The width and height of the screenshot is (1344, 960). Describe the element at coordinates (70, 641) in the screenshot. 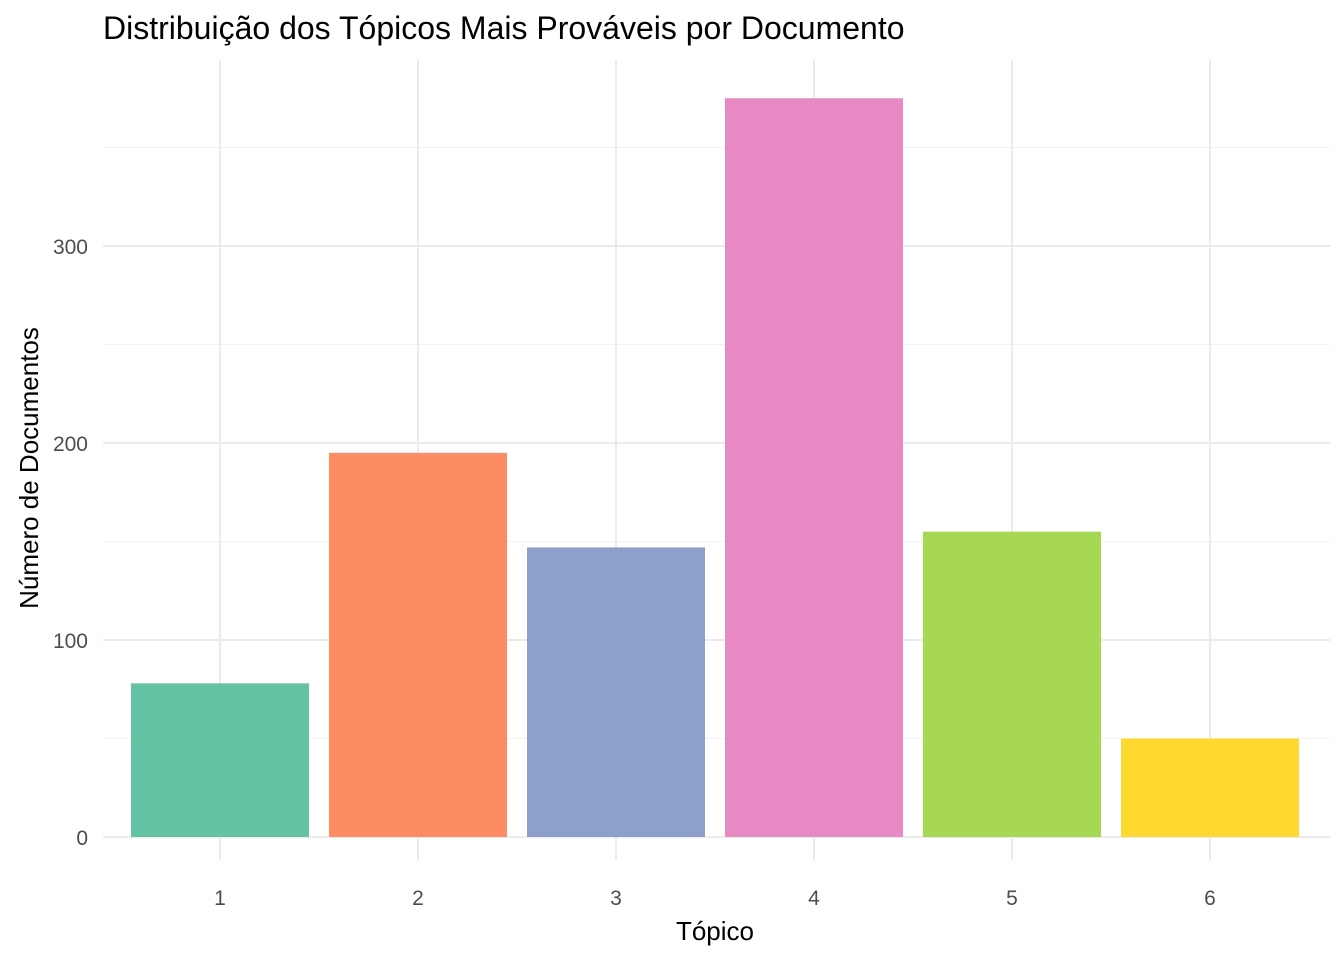

I see `y-tick-label: 100` at that location.